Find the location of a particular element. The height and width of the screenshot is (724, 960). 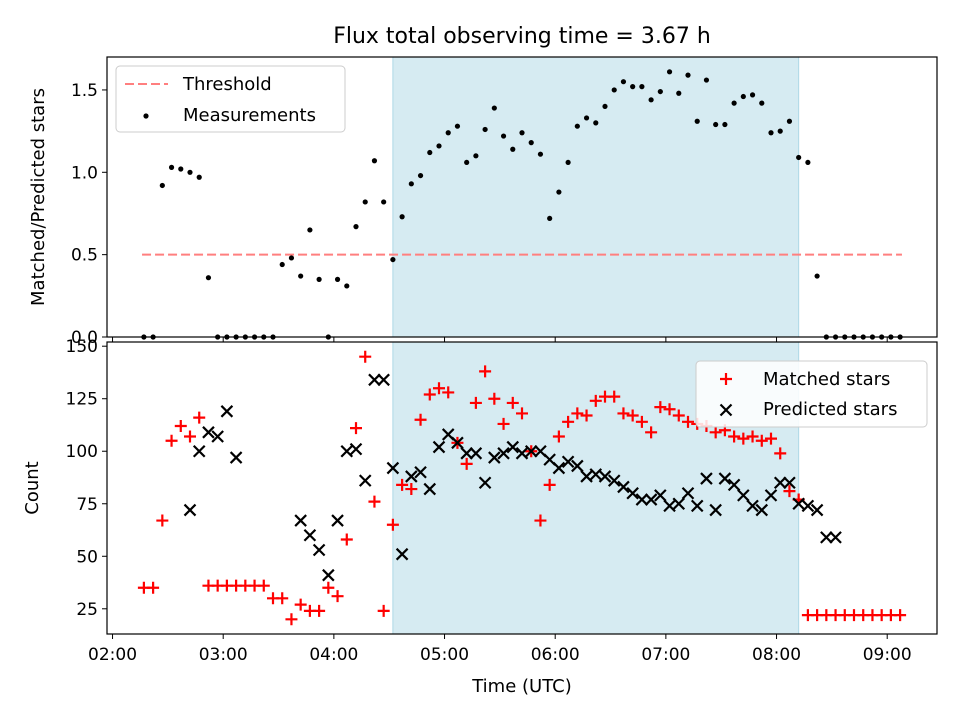

legend-matched-swatch is located at coordinates (726, 379).